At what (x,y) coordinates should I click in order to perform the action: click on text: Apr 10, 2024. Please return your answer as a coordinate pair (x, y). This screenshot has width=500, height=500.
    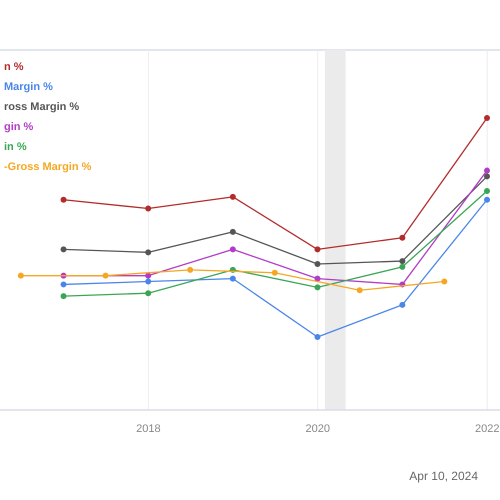
    Looking at the image, I should click on (443, 476).